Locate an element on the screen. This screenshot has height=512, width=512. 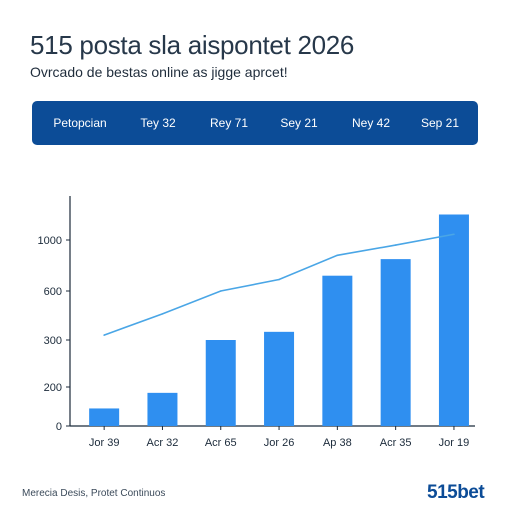
brand-logo: 515bet is located at coordinates (456, 492).